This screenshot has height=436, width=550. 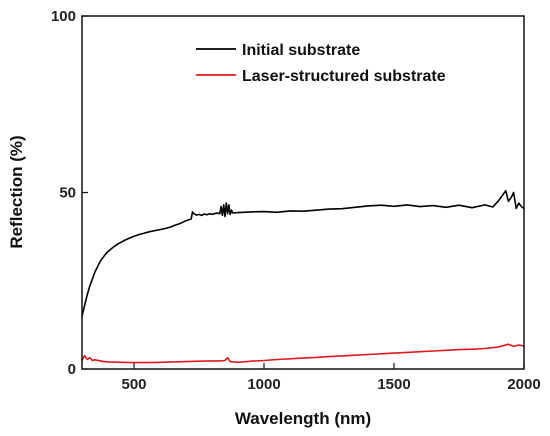 What do you see at coordinates (63, 16) in the screenshot?
I see `y-tick-label: 100` at bounding box center [63, 16].